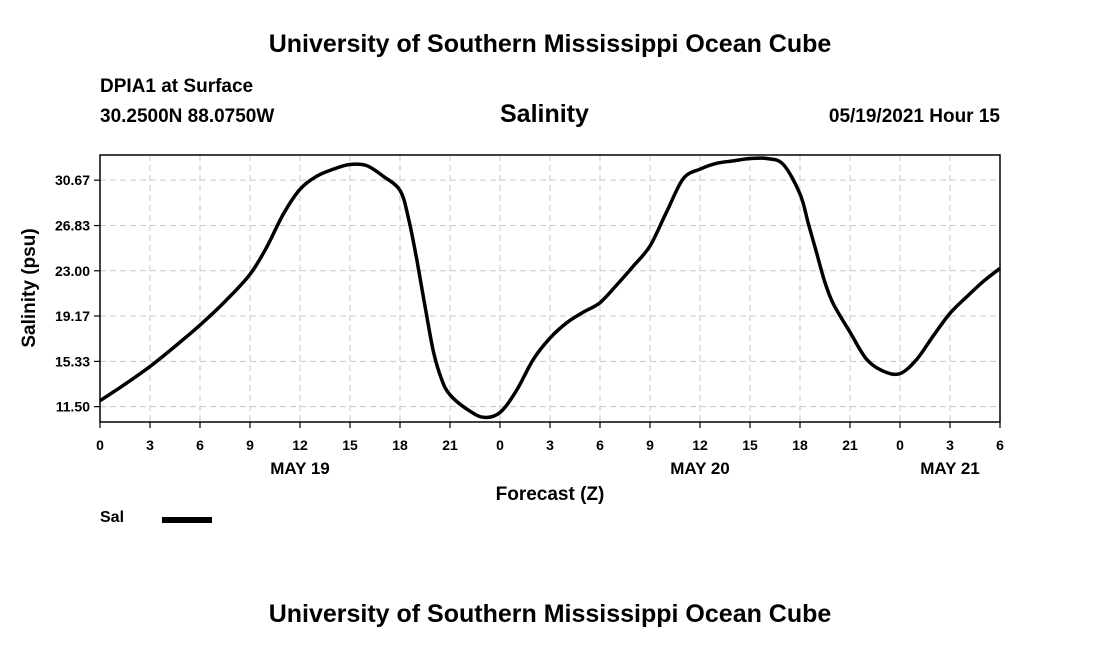 The width and height of the screenshot is (1100, 650). Describe the element at coordinates (77, 293) in the screenshot. I see `y-axis: 11.50 15.33 19.17 23.00 26.83 30.67` at that location.